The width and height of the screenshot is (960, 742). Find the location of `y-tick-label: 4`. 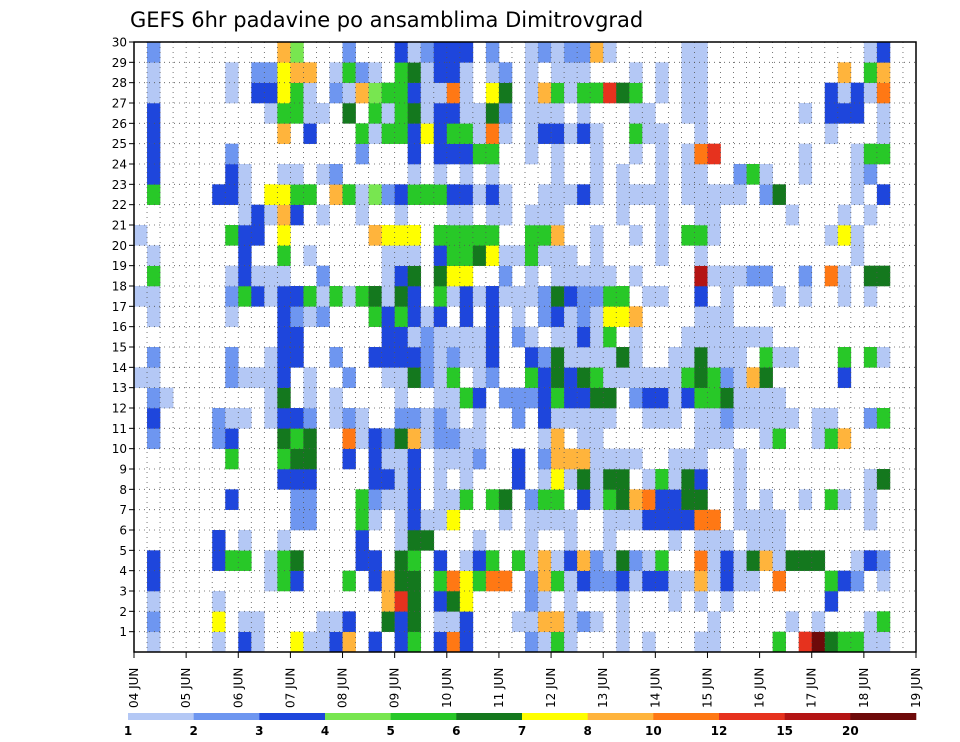

y-tick-label: 4 is located at coordinates (123, 571).